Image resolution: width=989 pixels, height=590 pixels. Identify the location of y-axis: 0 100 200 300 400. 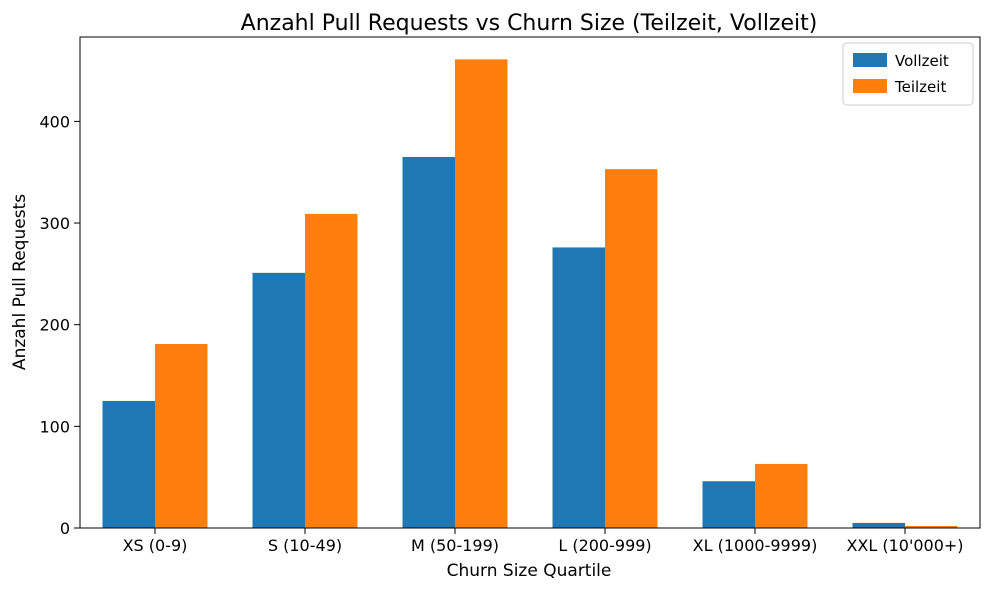
(59, 325).